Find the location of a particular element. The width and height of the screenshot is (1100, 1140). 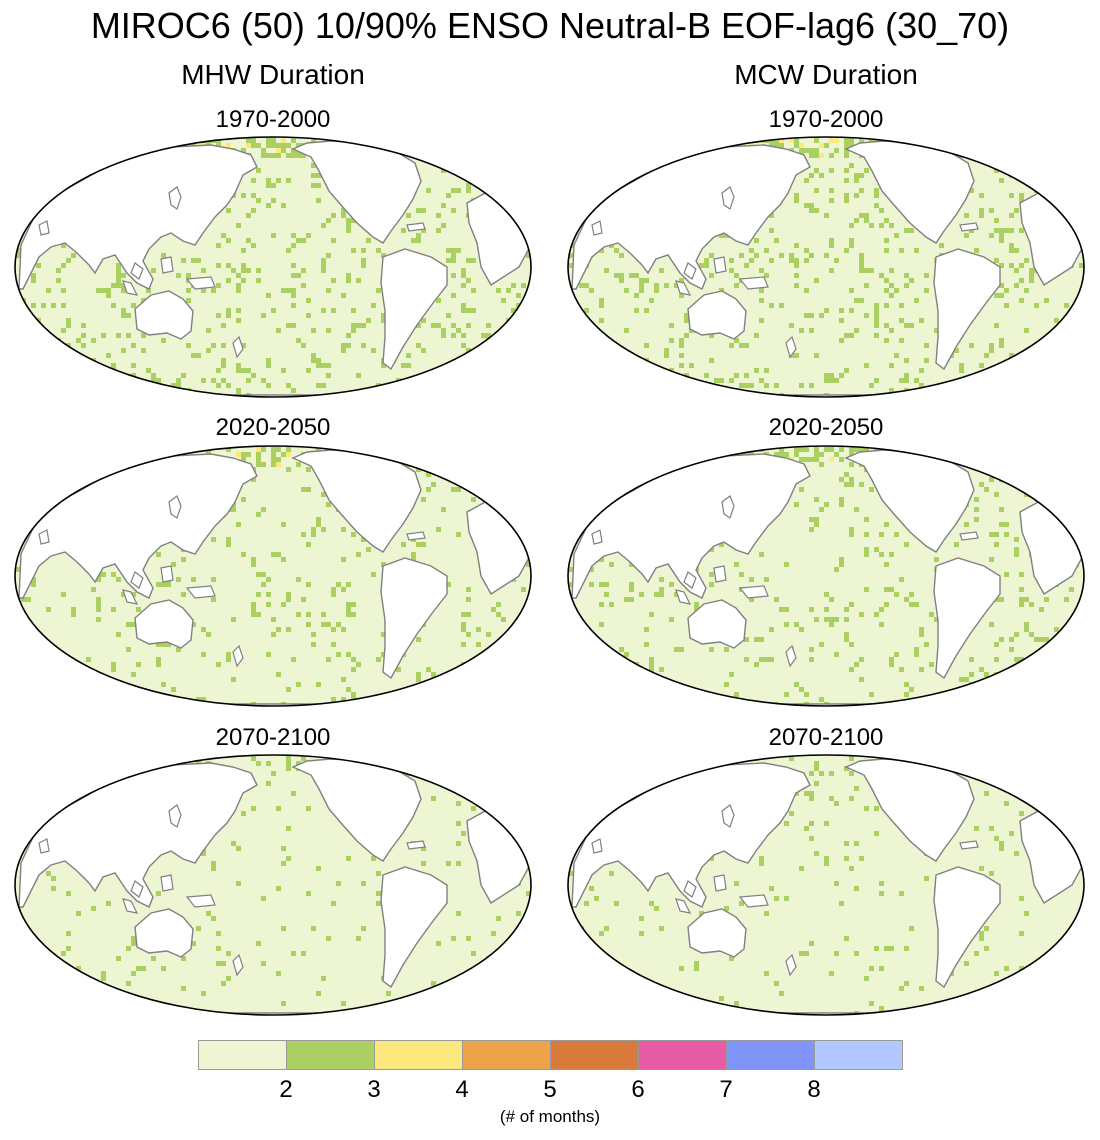

colorbar-swatch is located at coordinates (330, 1055).